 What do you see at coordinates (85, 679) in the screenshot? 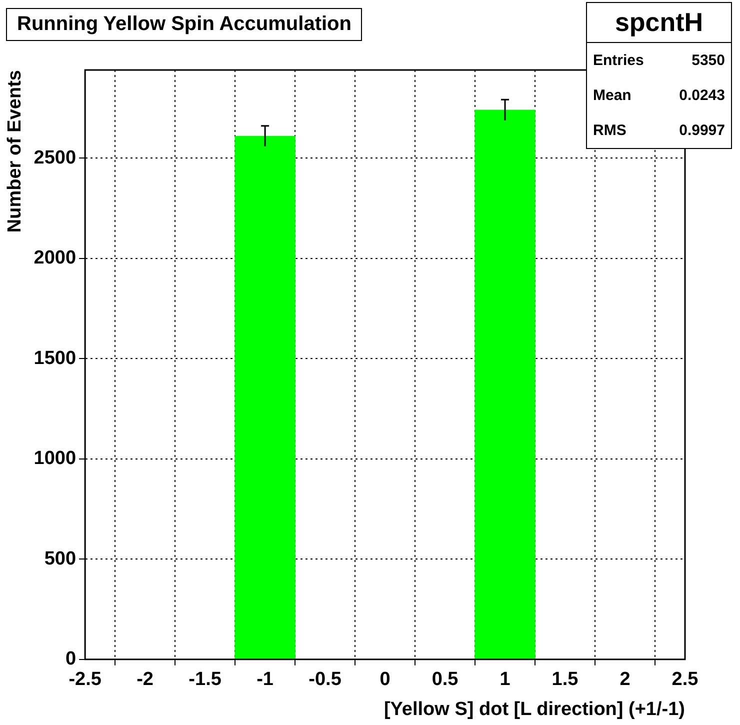
I see `x-tick-label: -2.5` at bounding box center [85, 679].